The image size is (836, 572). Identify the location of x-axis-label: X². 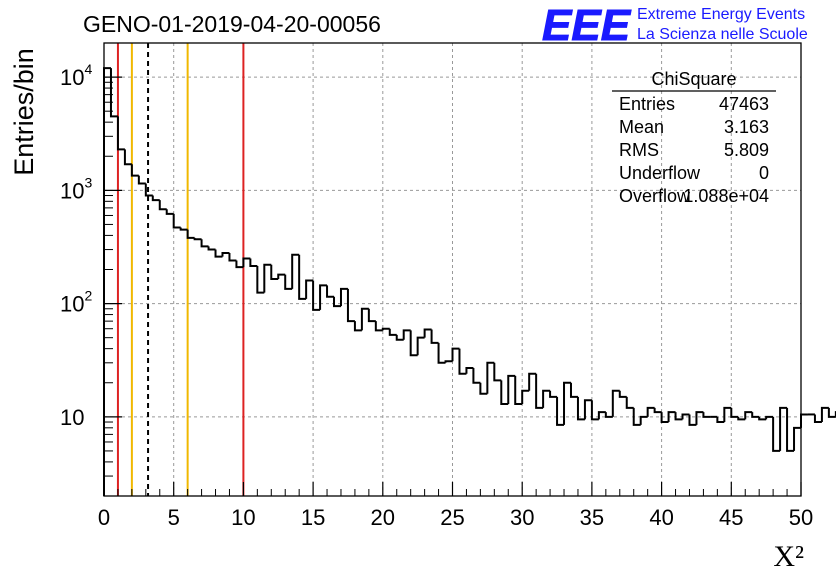
(788, 556).